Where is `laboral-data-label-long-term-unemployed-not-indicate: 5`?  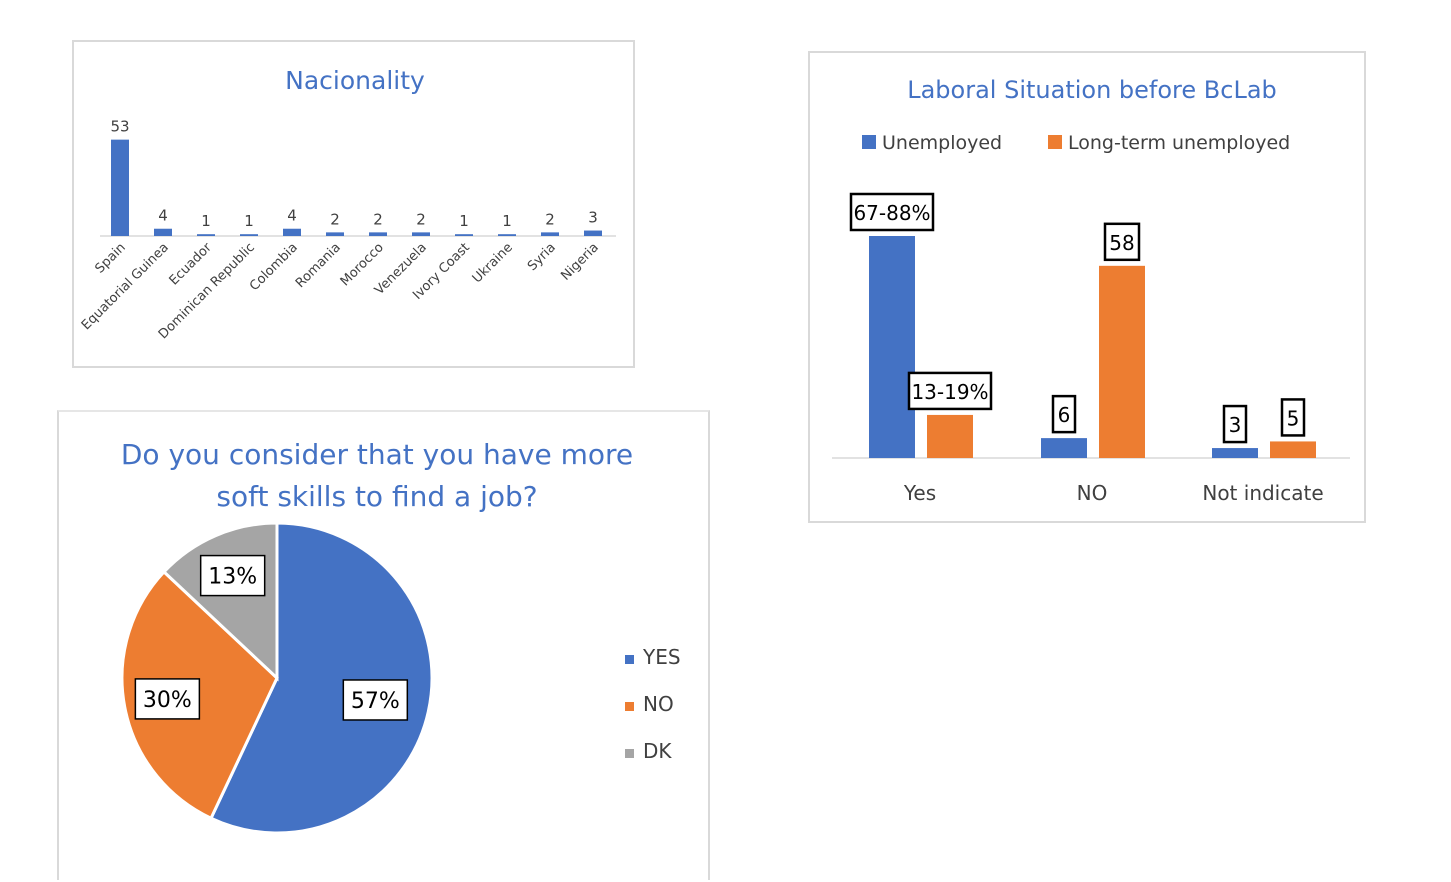 laboral-data-label-long-term-unemployed-not-indicate: 5 is located at coordinates (1293, 418).